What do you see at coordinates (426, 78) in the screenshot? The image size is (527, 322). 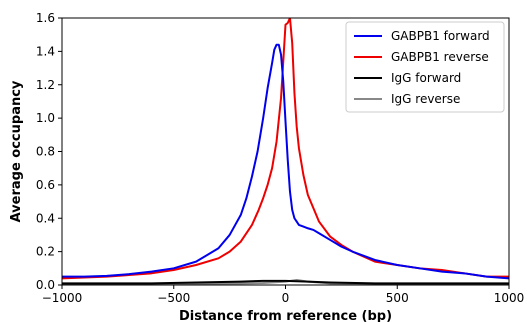 I see `legend-entry-label: IgG forward` at bounding box center [426, 78].